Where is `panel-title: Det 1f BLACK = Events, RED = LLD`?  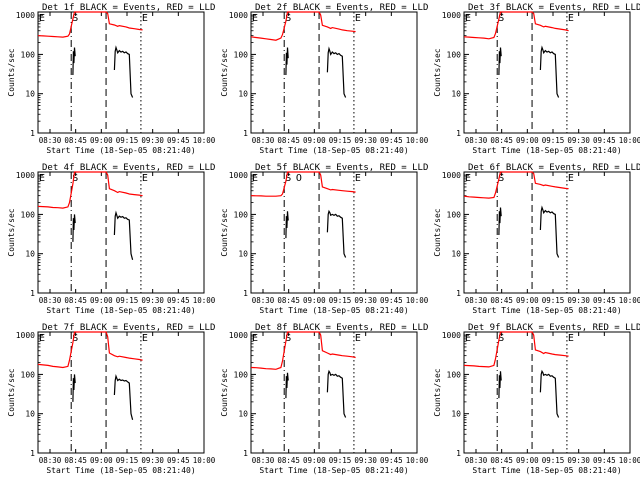 panel-title: Det 1f BLACK = Events, RED = LLD is located at coordinates (128, 8).